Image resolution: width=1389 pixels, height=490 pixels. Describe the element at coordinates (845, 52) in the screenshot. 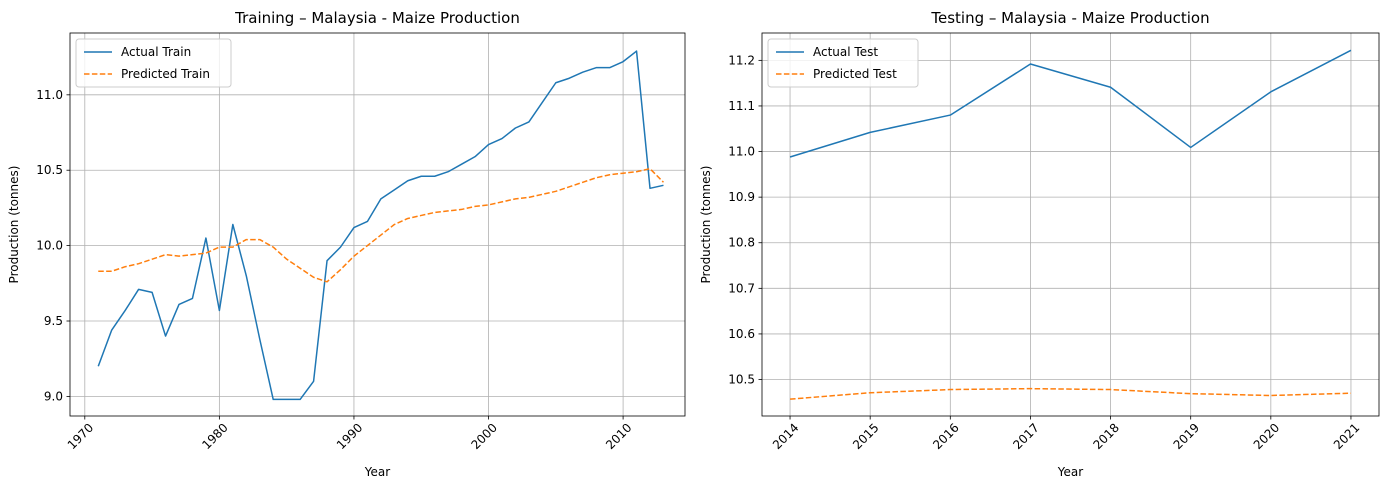

I see `legend-label: Actual Test` at that location.